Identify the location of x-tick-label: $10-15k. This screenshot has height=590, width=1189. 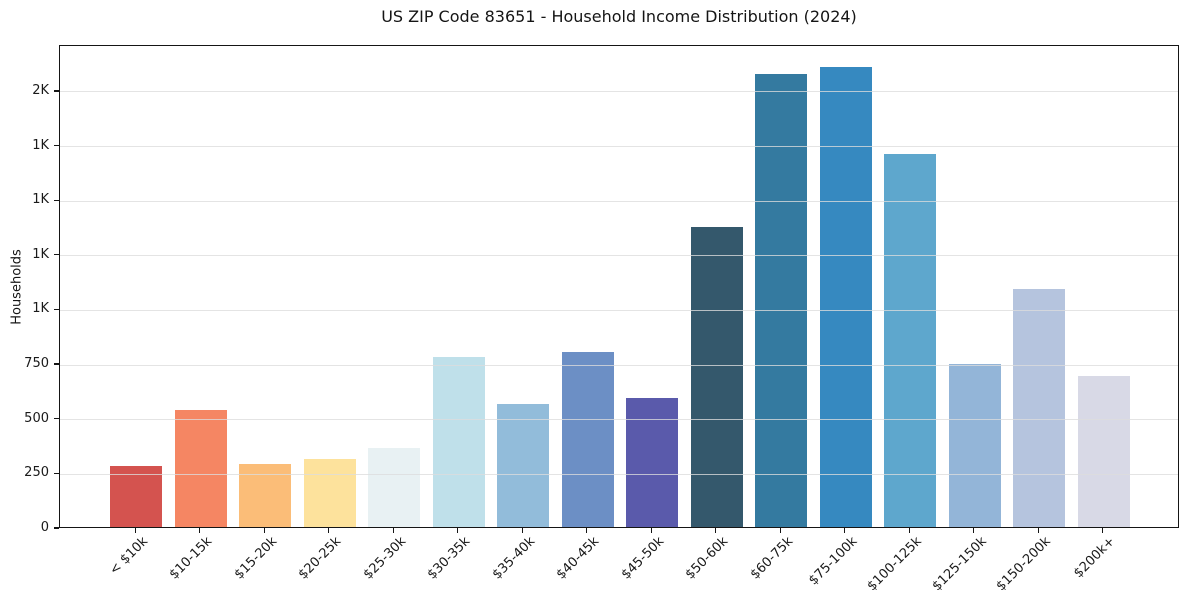
(191, 558).